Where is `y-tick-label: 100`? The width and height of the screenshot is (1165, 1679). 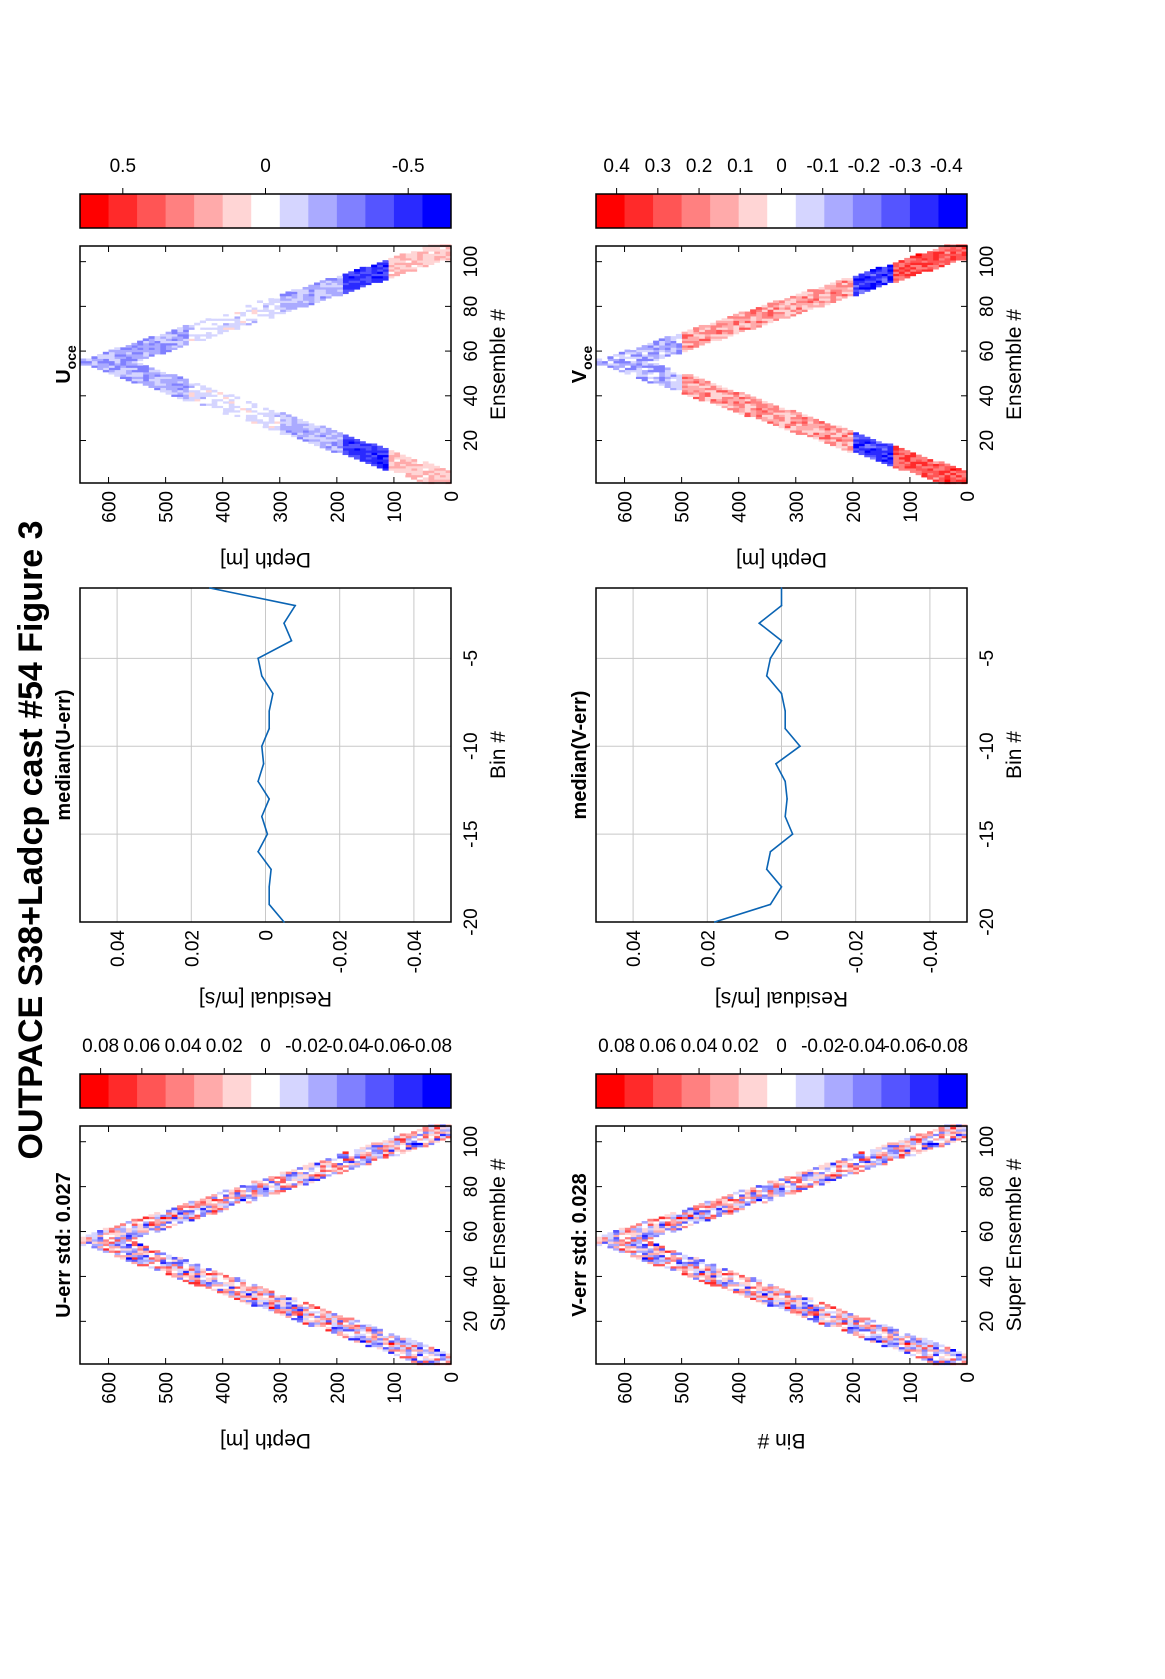
y-tick-label: 100 is located at coordinates (911, 507).